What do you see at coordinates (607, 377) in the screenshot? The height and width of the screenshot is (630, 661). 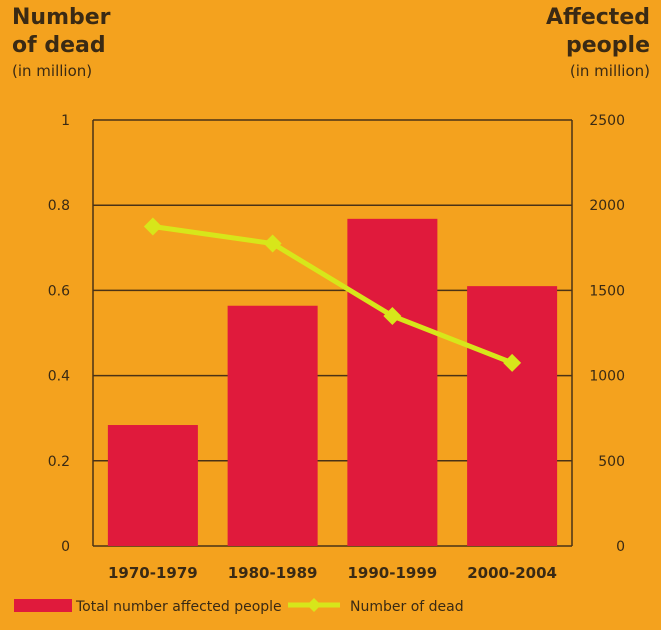 I see `right-tick-label: 1000` at bounding box center [607, 377].